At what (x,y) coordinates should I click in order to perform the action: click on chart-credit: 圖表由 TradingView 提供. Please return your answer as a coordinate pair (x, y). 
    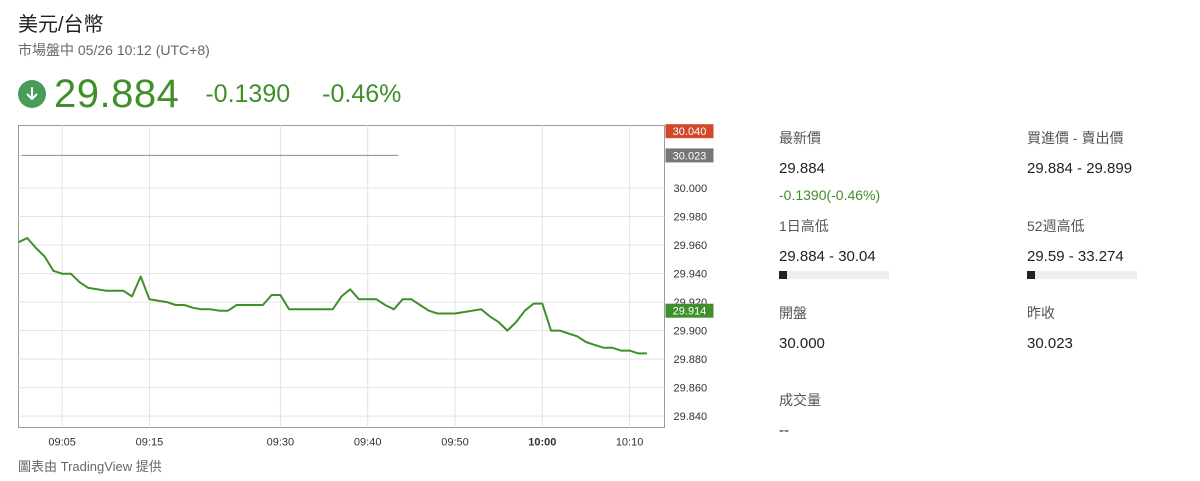
    Looking at the image, I should click on (90, 466).